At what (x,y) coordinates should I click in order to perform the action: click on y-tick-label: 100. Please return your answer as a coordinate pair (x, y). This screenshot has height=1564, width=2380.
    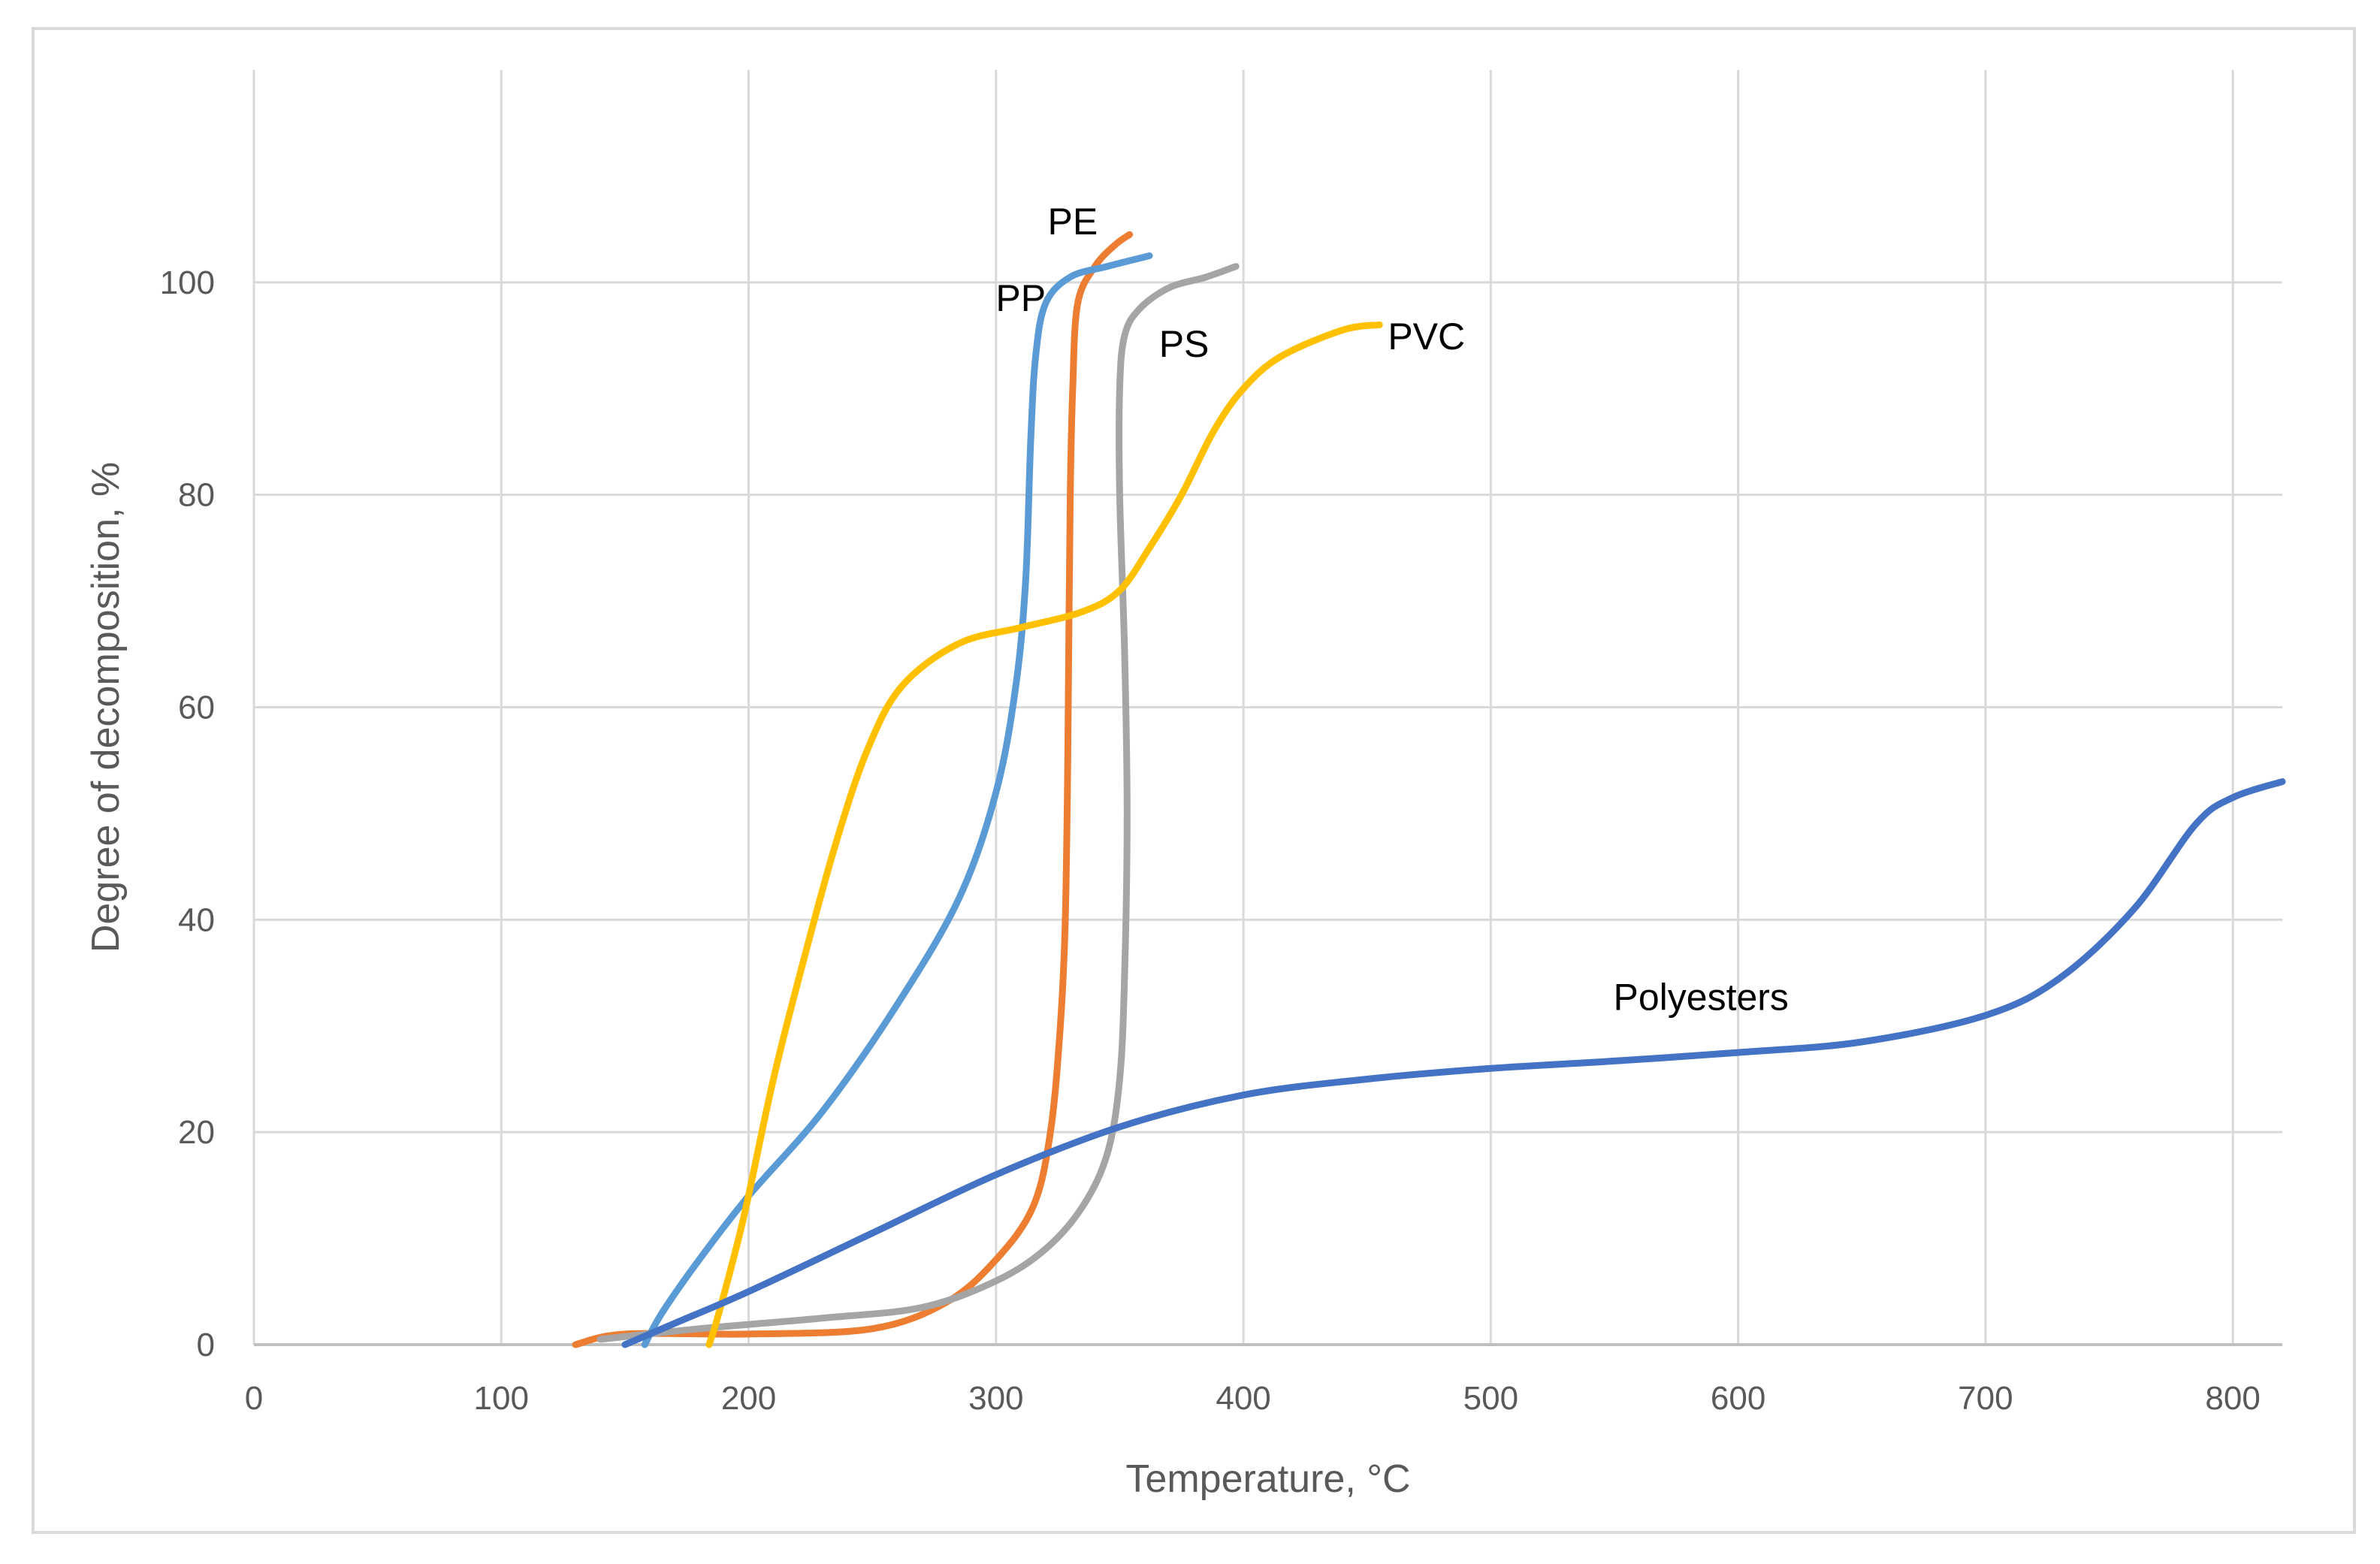
    Looking at the image, I should click on (187, 282).